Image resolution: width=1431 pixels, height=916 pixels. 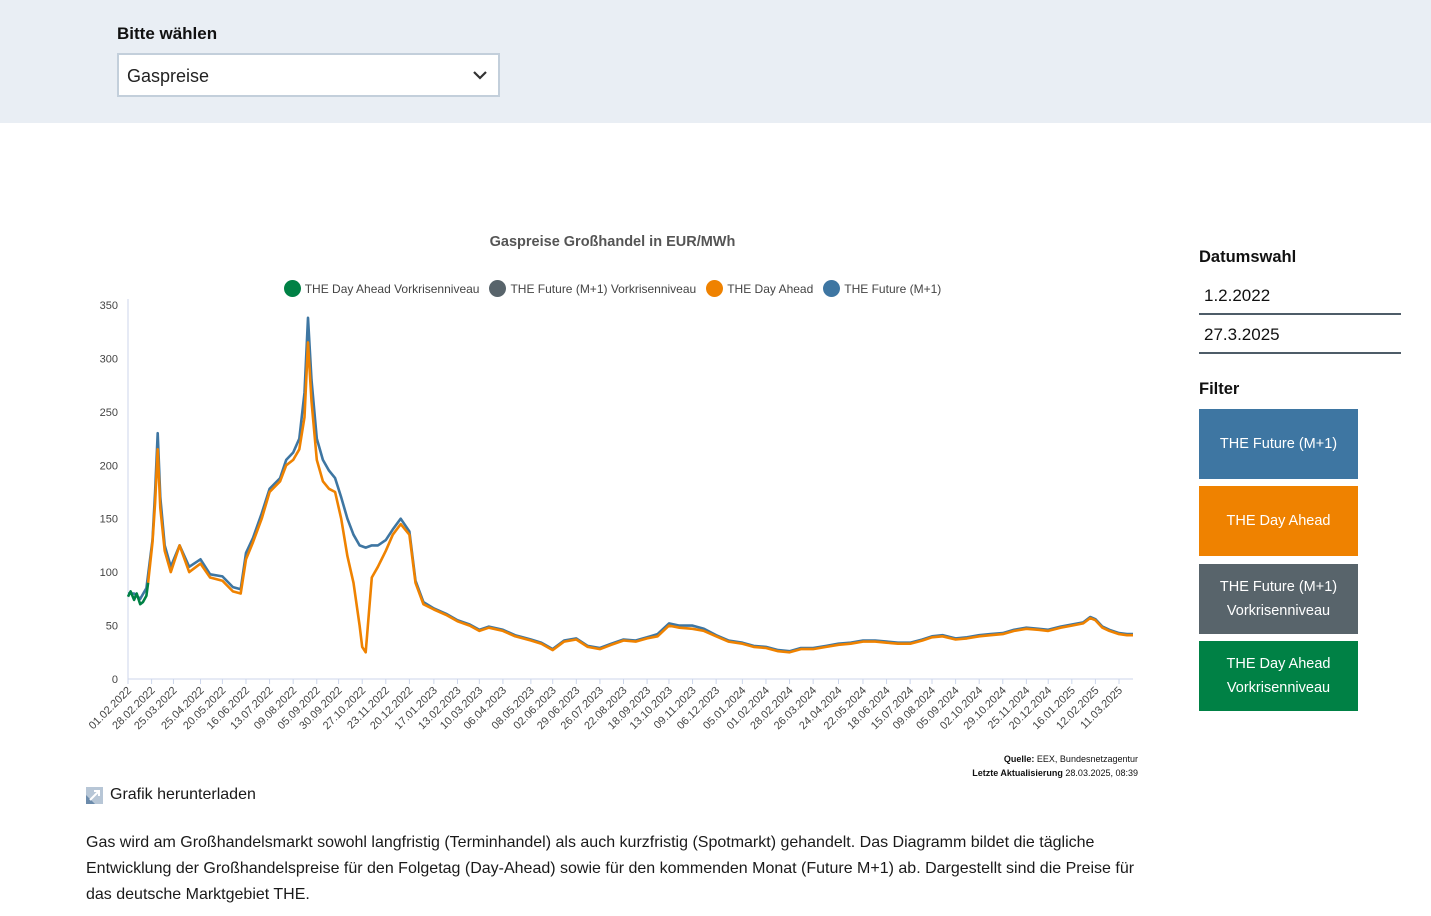 I want to click on legend-label: THE Day Ahead, so click(x=770, y=288).